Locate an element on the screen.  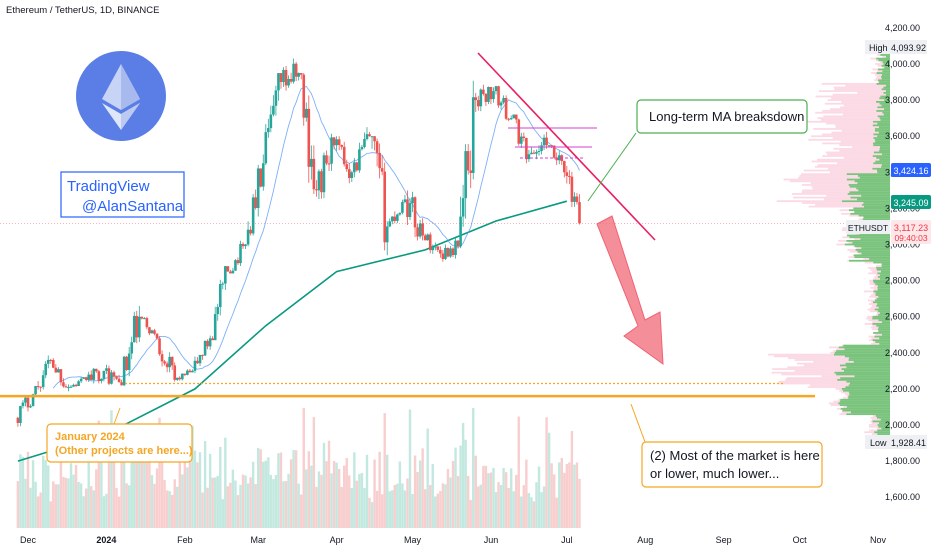
x-tick-label: Dec is located at coordinates (28, 540).